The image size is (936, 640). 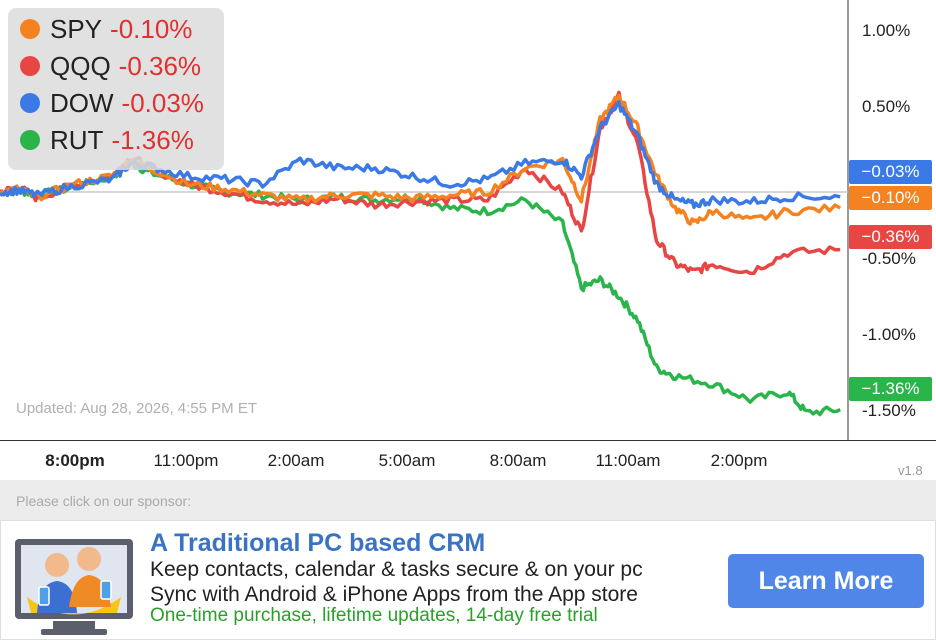 I want to click on learn-more-button: Learn More, so click(x=826, y=581).